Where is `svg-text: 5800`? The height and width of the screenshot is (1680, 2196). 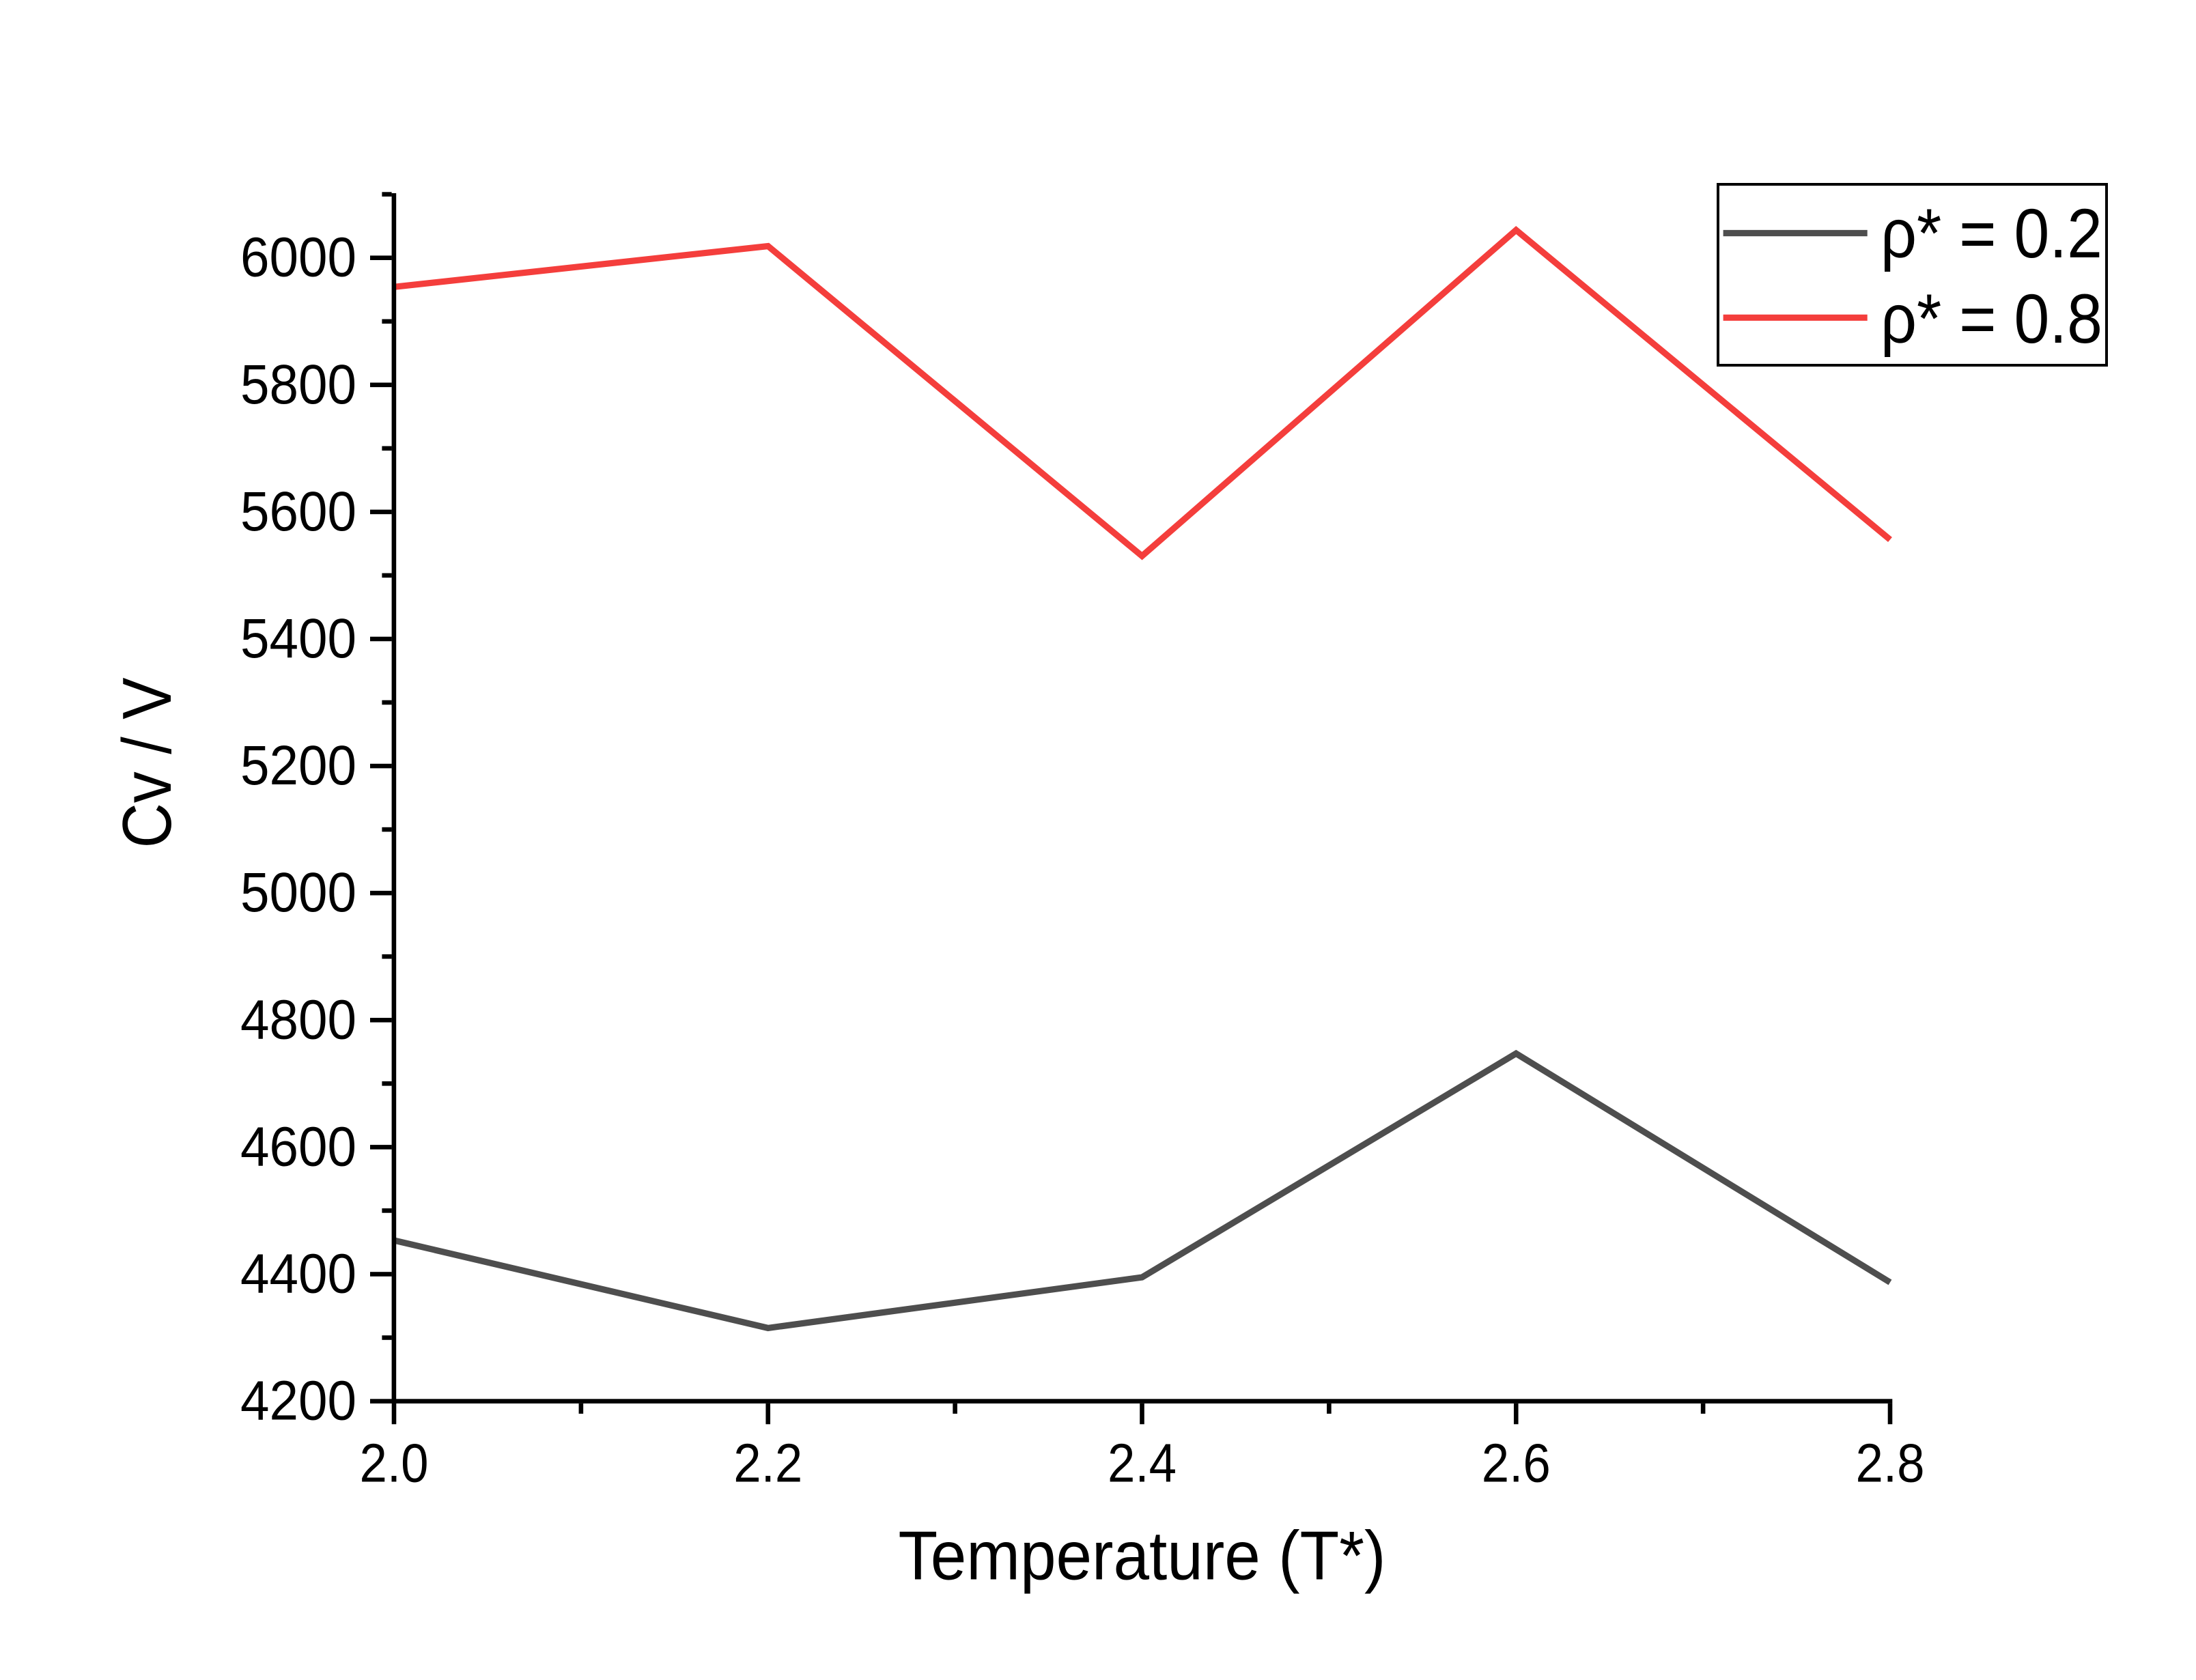 svg-text: 5800 is located at coordinates (298, 385).